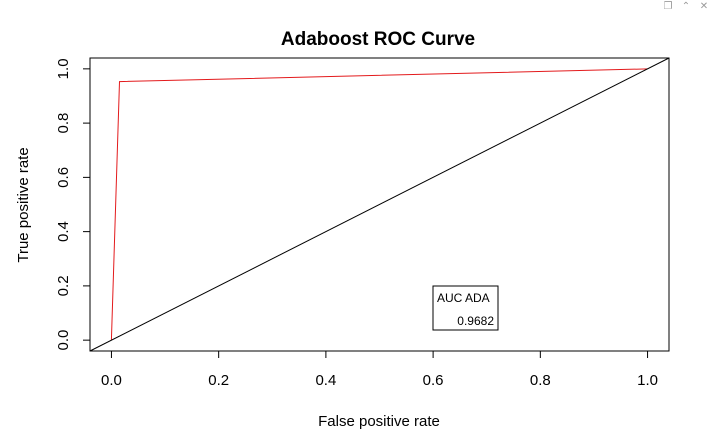 The width and height of the screenshot is (714, 443). I want to click on legend-title: AUC ADA, so click(463, 298).